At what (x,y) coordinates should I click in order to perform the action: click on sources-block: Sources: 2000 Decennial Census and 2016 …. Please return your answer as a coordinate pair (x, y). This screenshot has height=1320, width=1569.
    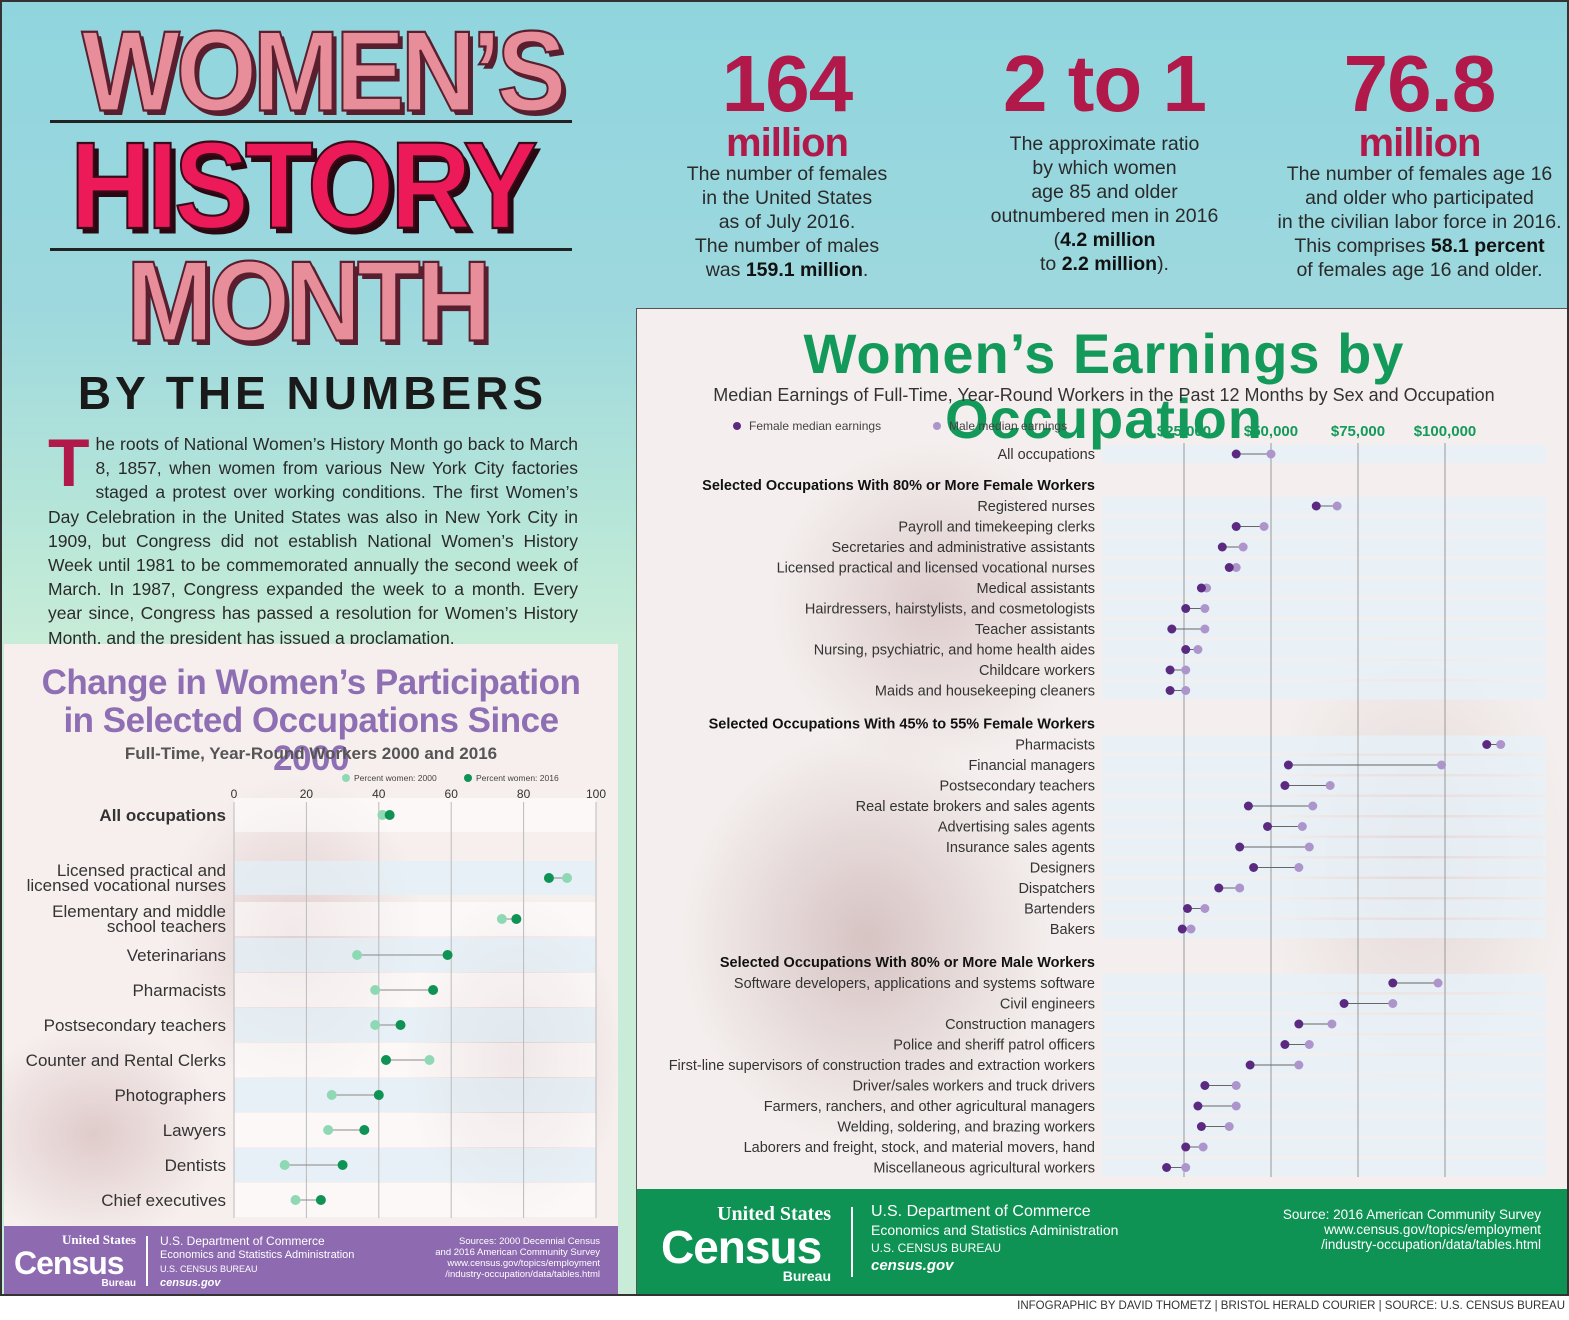
    Looking at the image, I should click on (517, 1258).